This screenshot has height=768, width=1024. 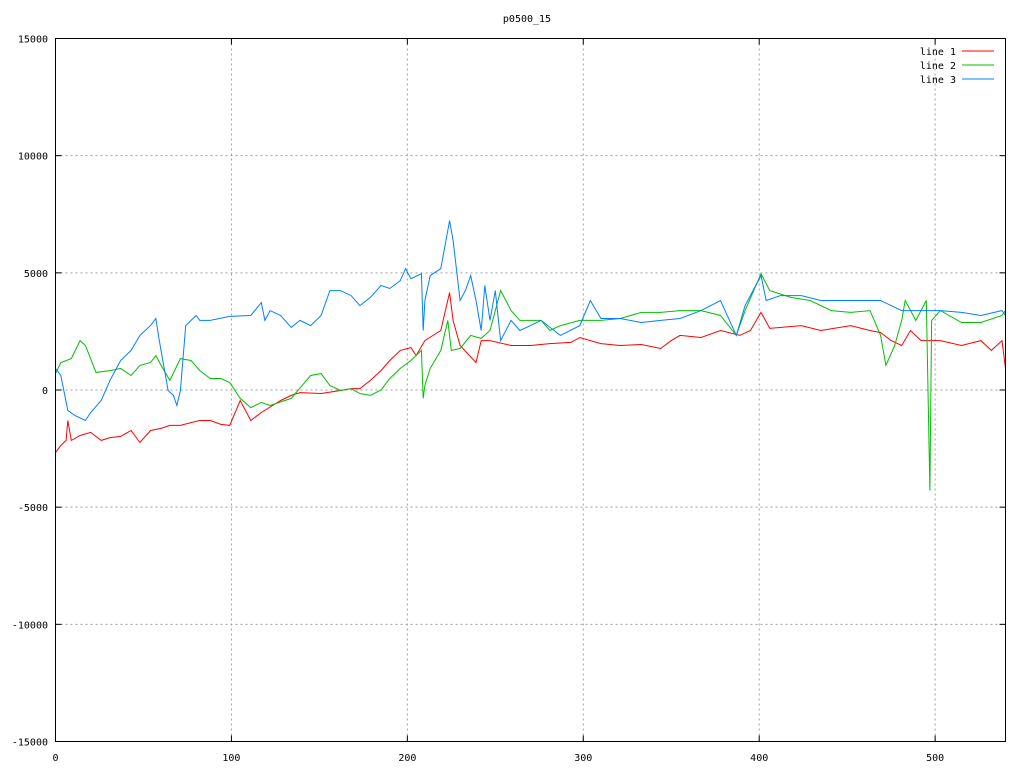 I want to click on x-tick-label: 0, so click(x=55, y=758).